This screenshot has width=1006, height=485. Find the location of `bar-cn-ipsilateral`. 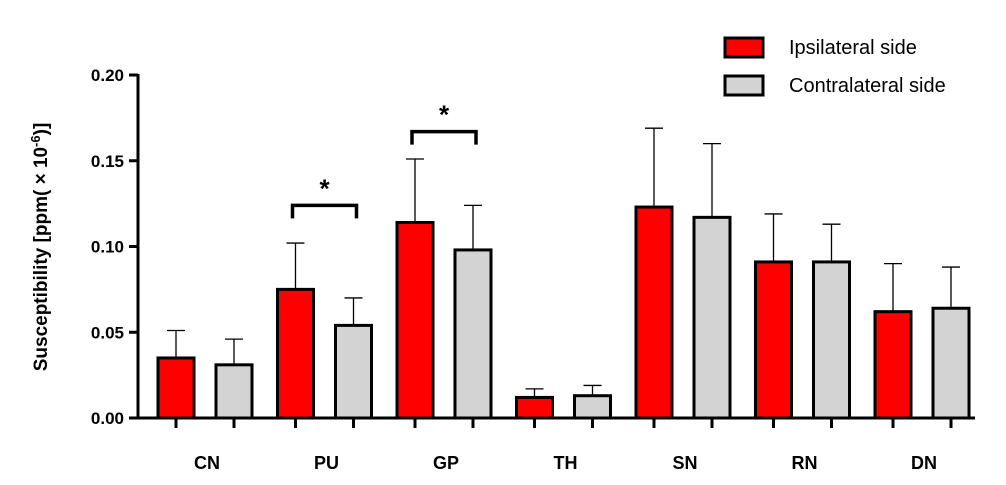

bar-cn-ipsilateral is located at coordinates (176, 388).